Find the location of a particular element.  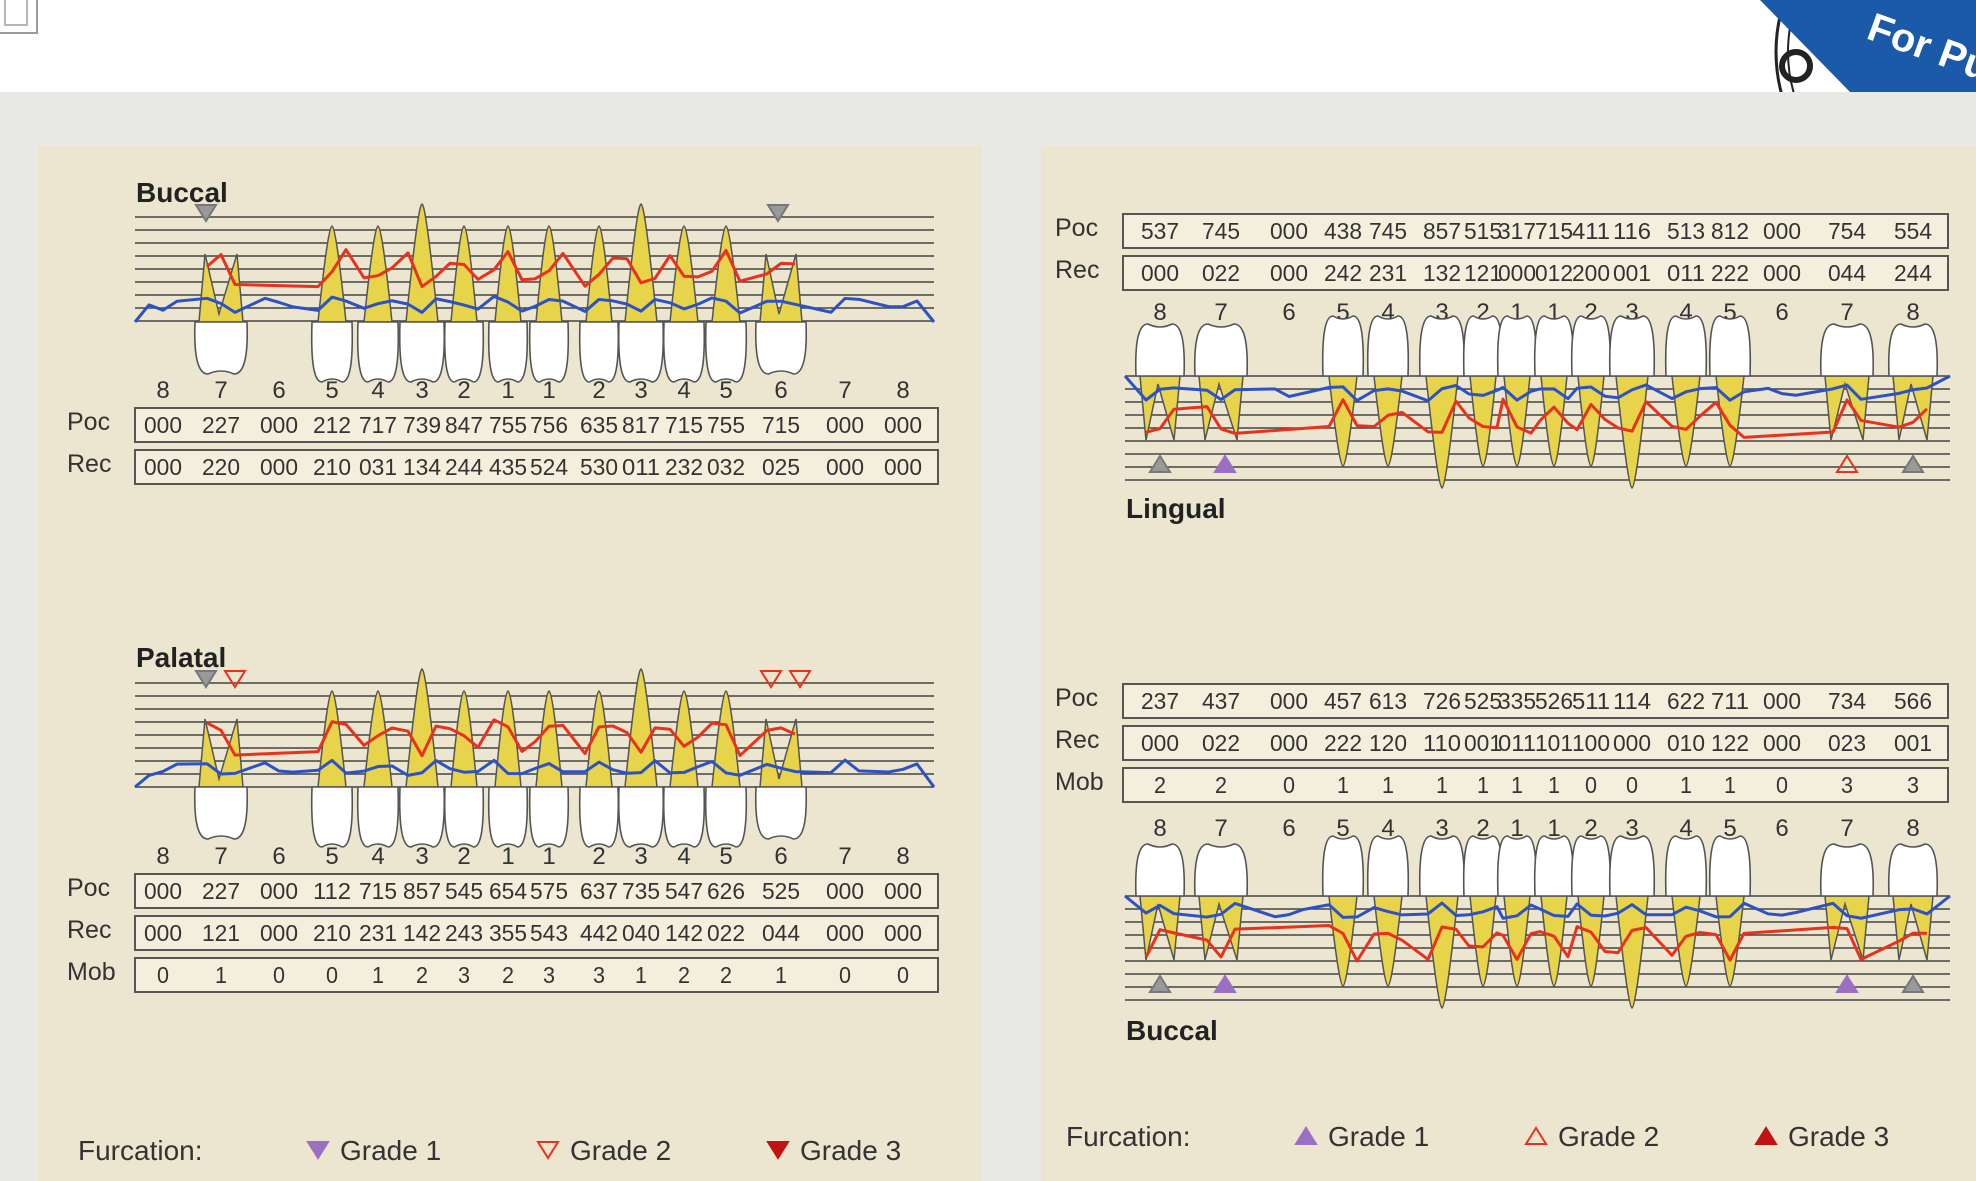

cell-value: 711 is located at coordinates (1730, 701).